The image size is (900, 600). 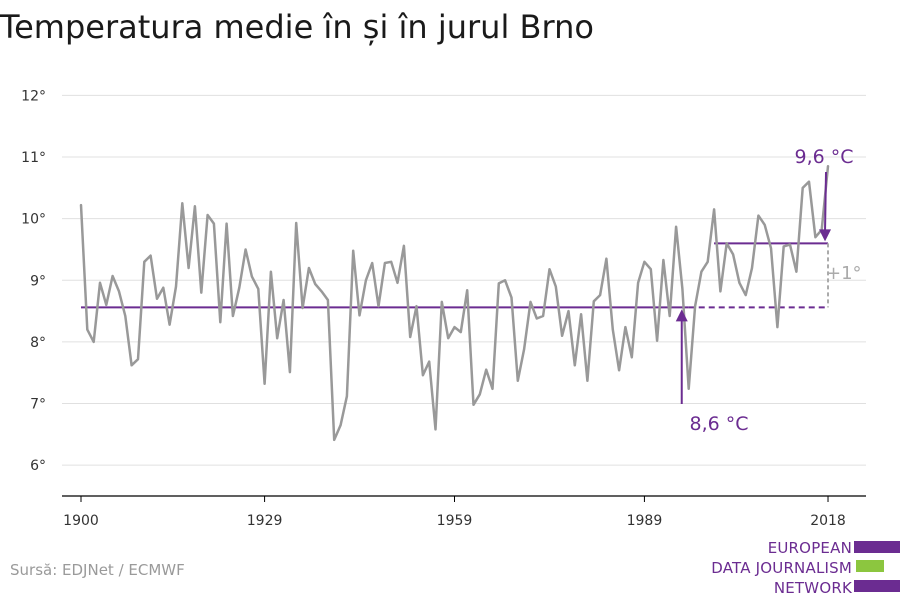 I want to click on baseline-arrowhead, so click(x=681, y=315).